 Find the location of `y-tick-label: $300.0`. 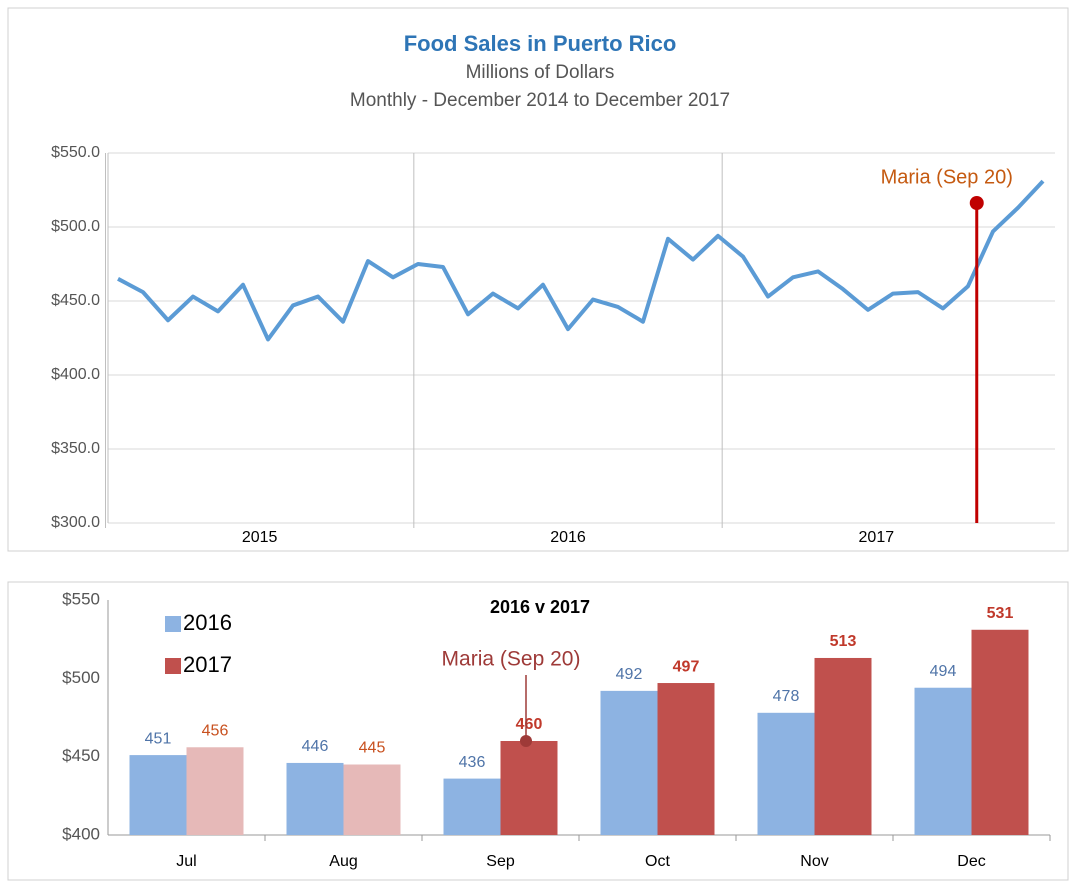

y-tick-label: $300.0 is located at coordinates (75, 522).